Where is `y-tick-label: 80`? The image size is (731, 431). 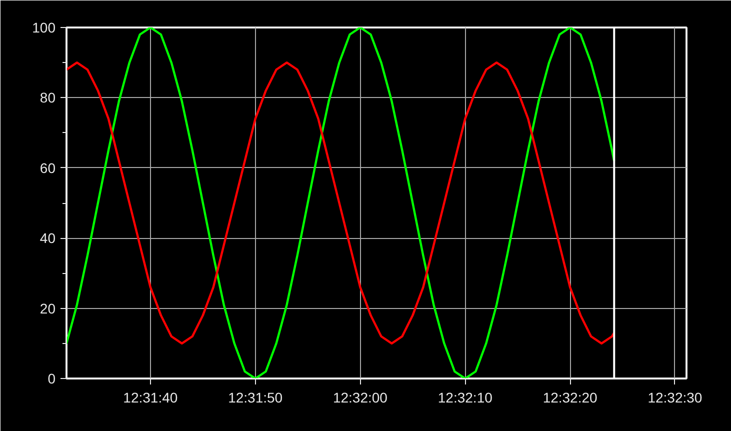
y-tick-label: 80 is located at coordinates (48, 98).